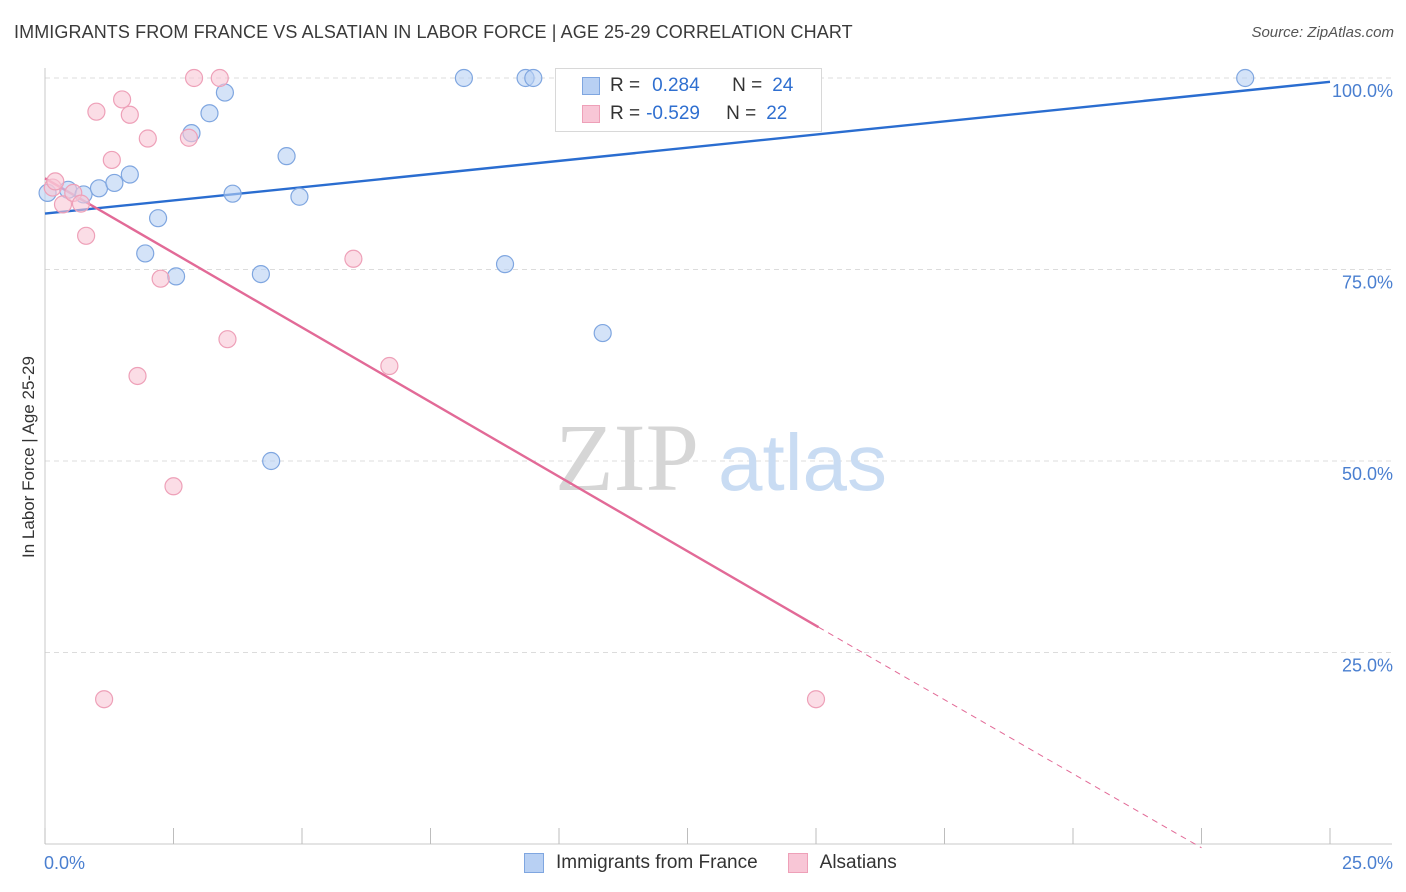  I want to click on legend-label-france: Immigrants from France, so click(657, 862).